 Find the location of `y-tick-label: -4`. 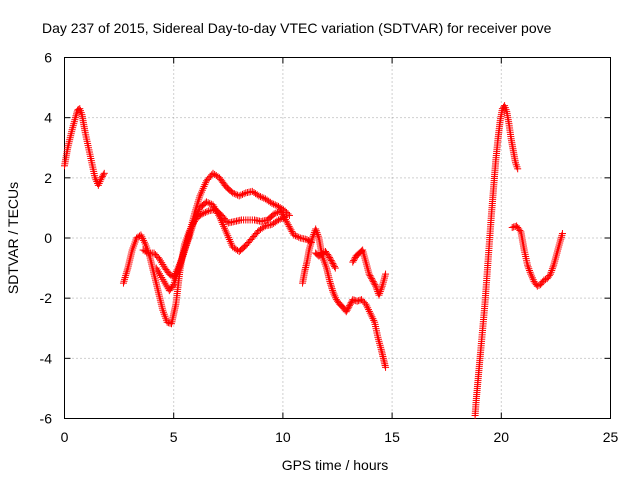

y-tick-label: -4 is located at coordinates (46, 358).